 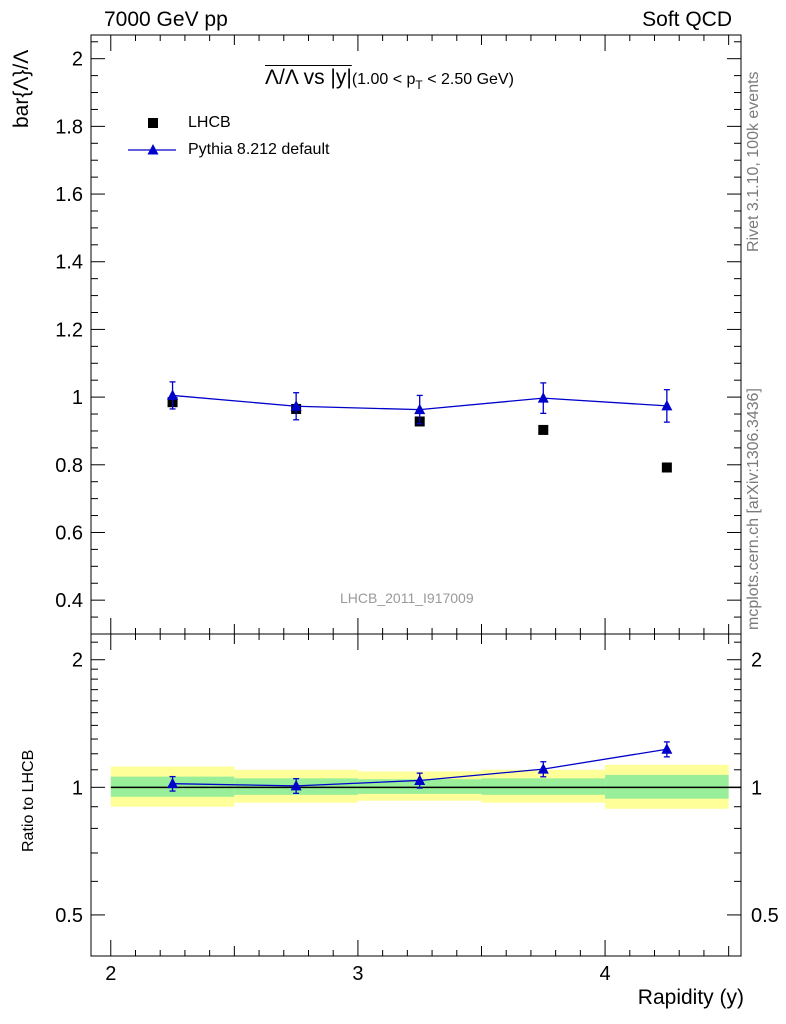 What do you see at coordinates (69, 127) in the screenshot?
I see `y-tick-label: 1.8` at bounding box center [69, 127].